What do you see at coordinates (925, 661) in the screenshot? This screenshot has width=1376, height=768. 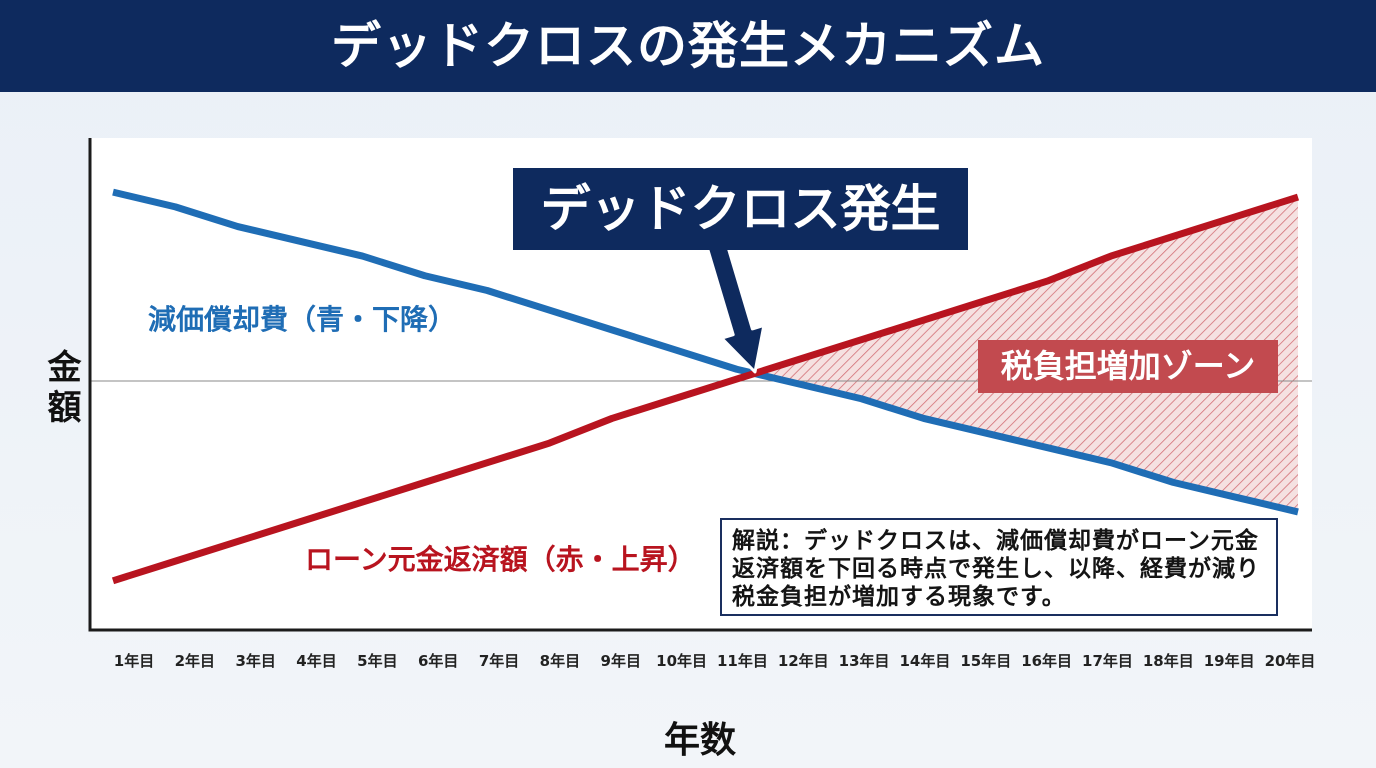 I see `x-tick-label: 14年目` at bounding box center [925, 661].